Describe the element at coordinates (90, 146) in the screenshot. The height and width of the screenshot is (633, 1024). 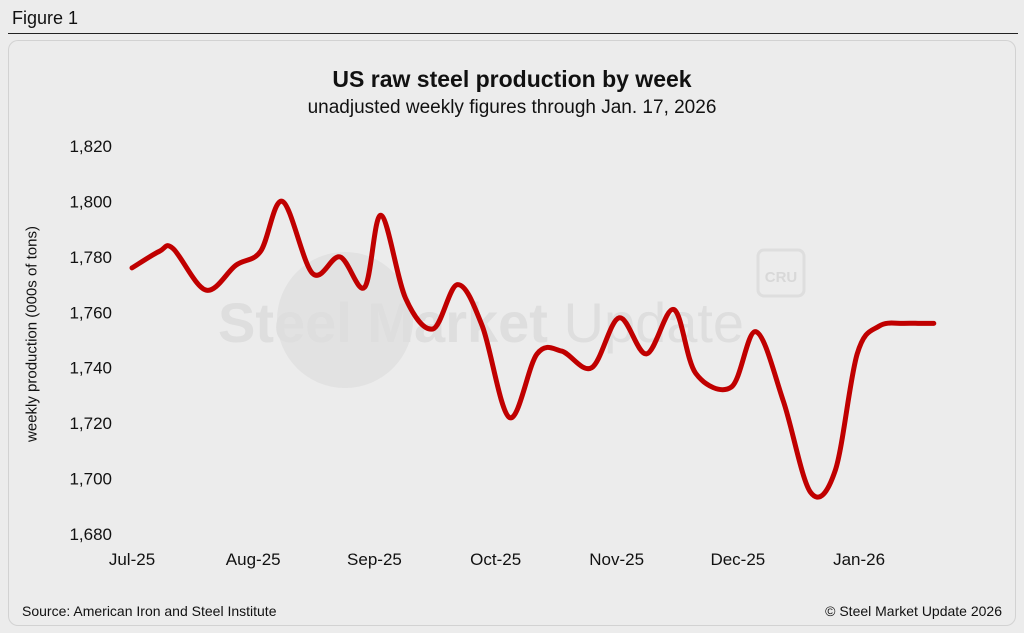
I see `y-tick-label: 1,820` at that location.